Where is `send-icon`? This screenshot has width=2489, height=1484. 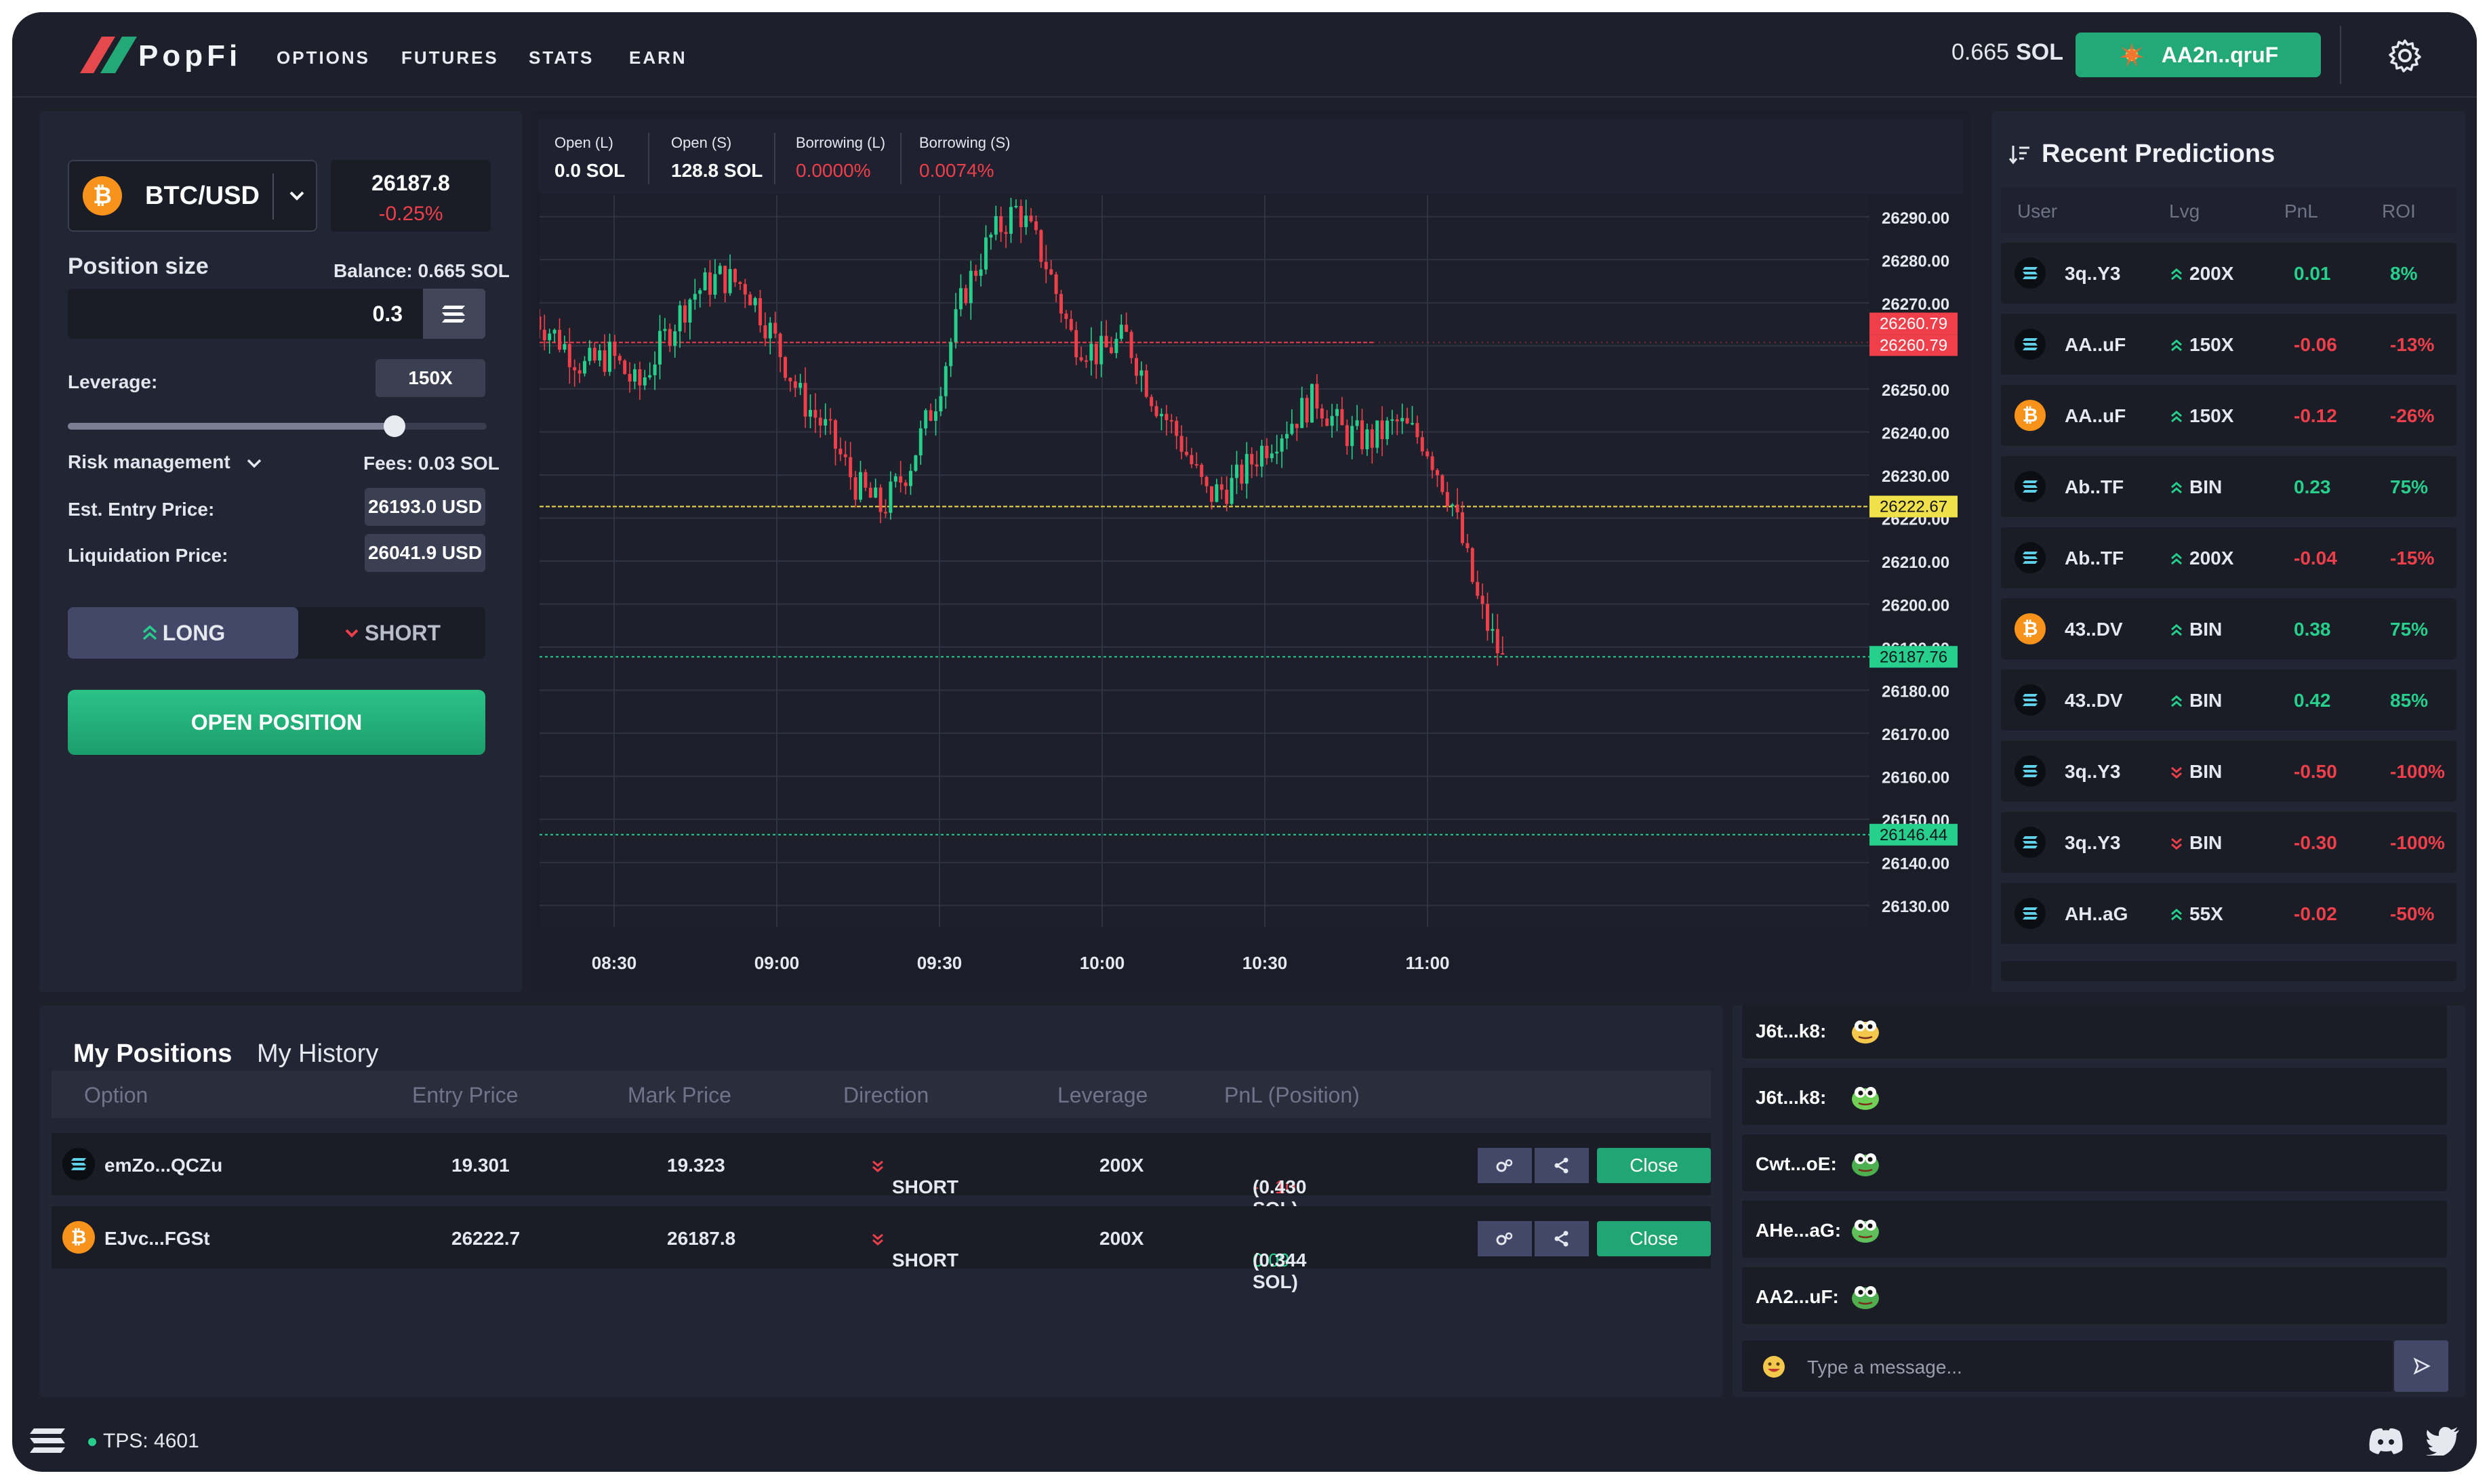 send-icon is located at coordinates (2421, 1366).